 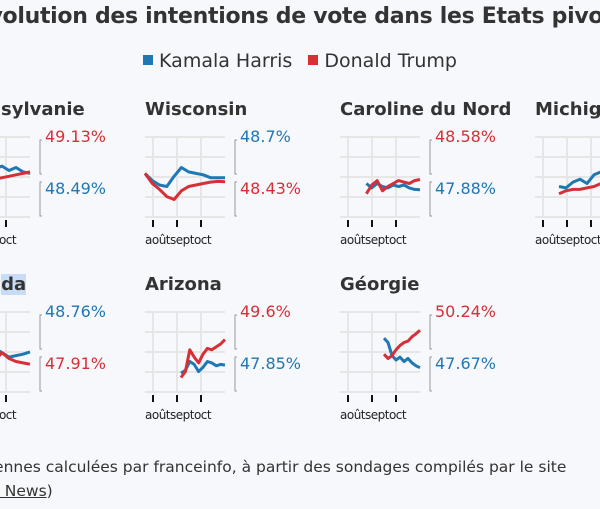 I want to click on latest-value-harris: 48.7%, so click(x=265, y=136).